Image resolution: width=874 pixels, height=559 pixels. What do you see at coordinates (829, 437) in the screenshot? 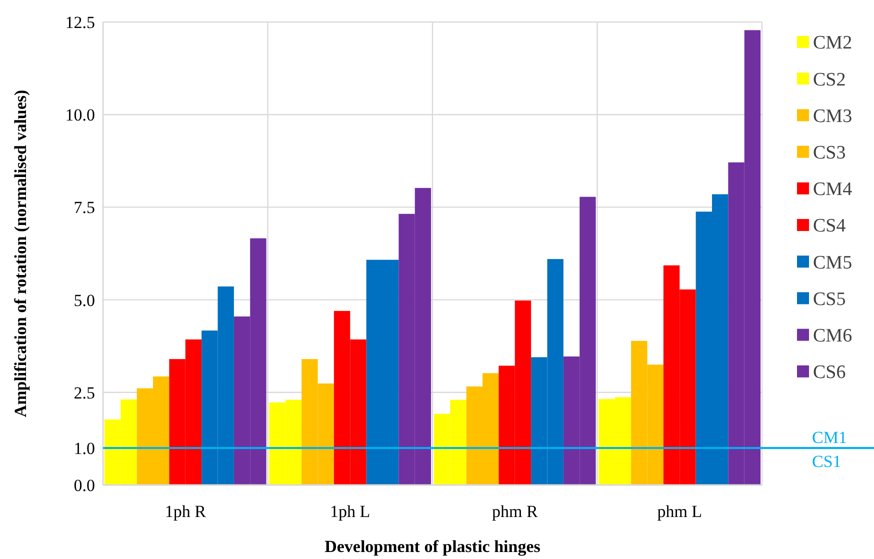
I see `ref-line-label: CM1` at bounding box center [829, 437].